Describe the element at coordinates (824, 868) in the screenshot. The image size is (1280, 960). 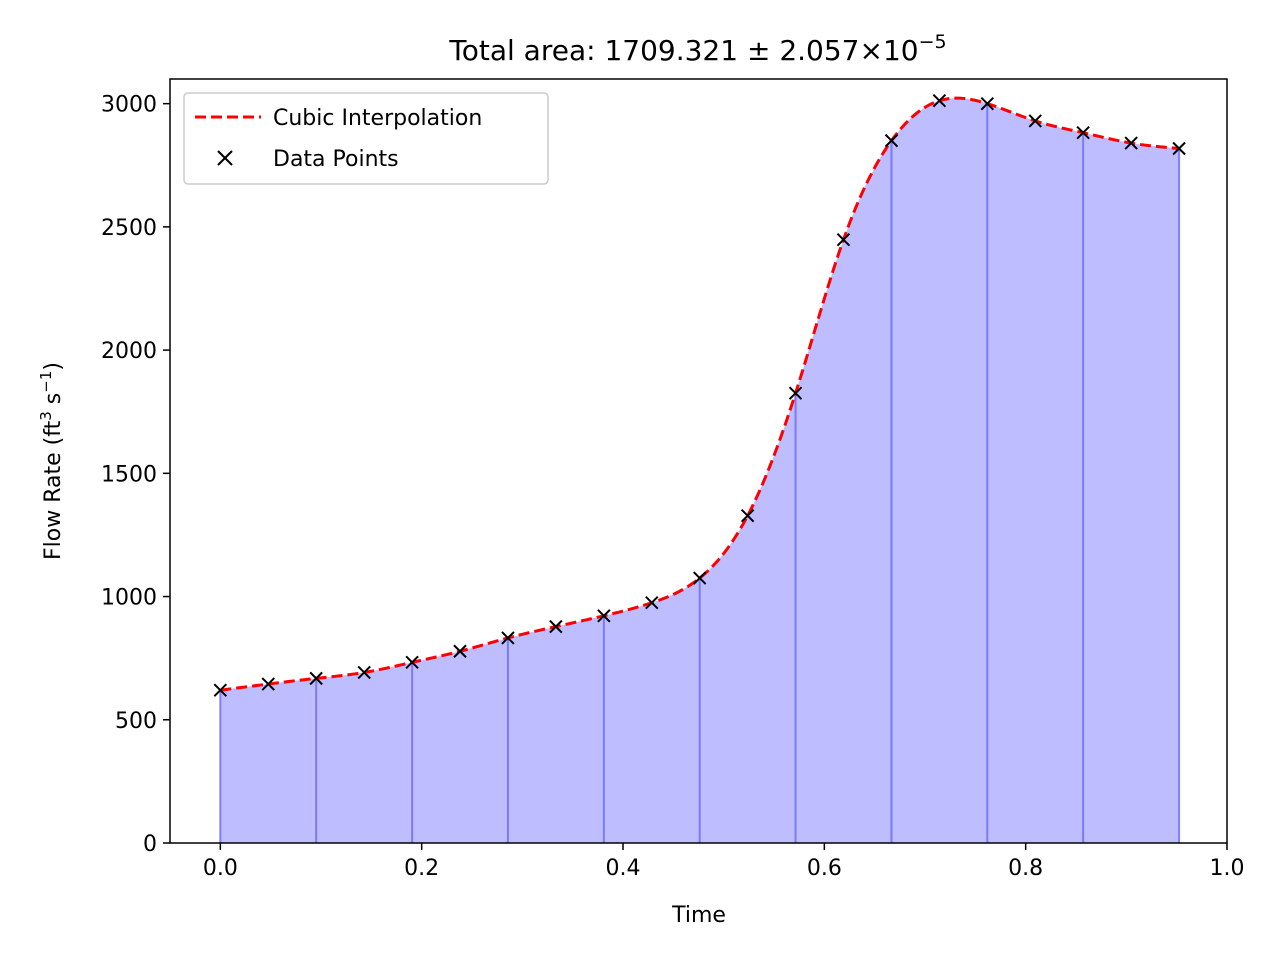
I see `x-tick-label: 0.6` at that location.